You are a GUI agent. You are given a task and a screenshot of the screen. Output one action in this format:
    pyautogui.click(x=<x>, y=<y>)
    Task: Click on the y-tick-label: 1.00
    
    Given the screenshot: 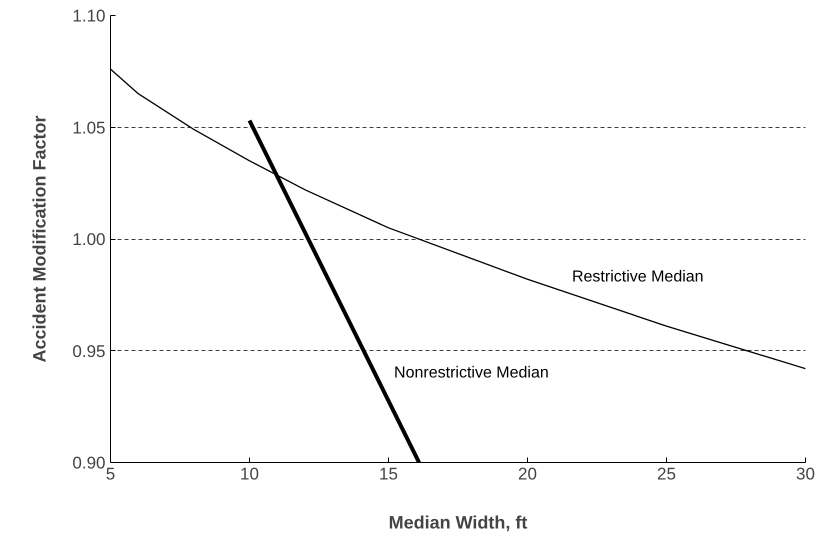 What is the action you would take?
    pyautogui.click(x=89, y=239)
    